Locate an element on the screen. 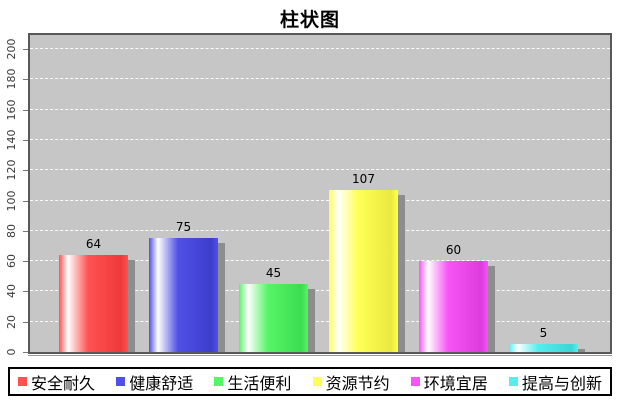  bar-value-label: 5 is located at coordinates (543, 333).